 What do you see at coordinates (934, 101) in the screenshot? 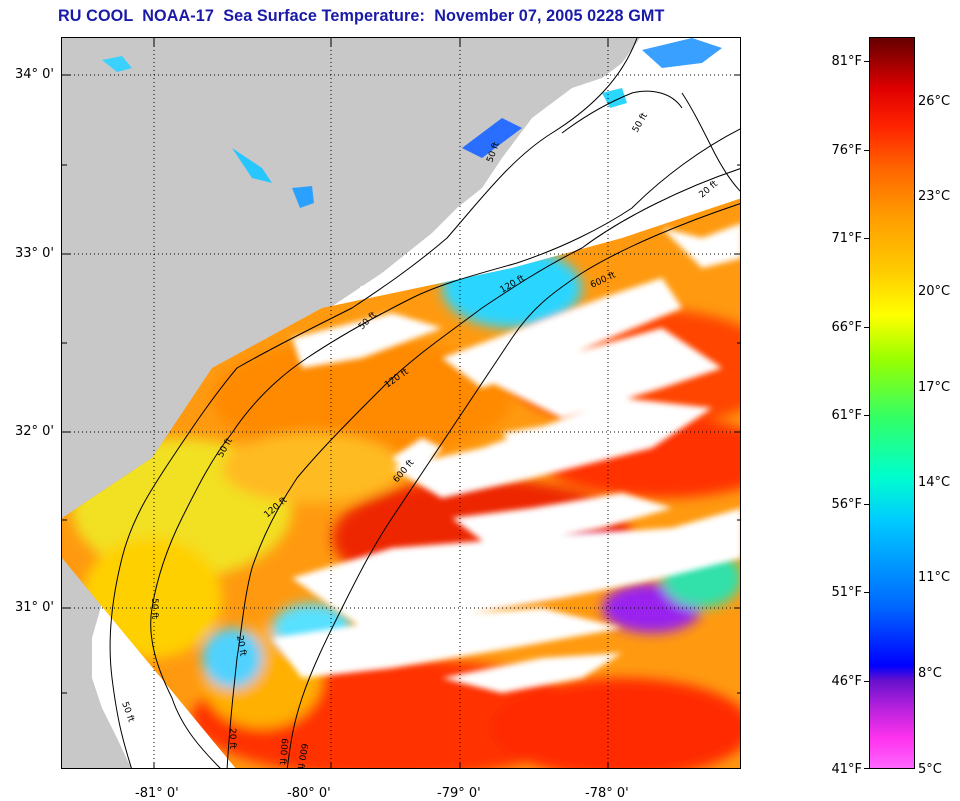
I see `celsius-label: 26°C` at bounding box center [934, 101].